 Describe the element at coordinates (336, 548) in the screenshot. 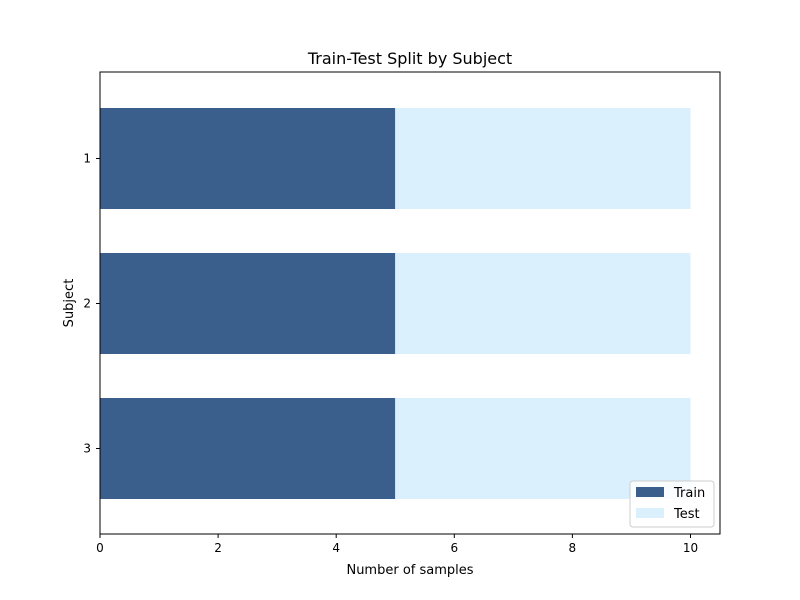

I see `x-tick-label: 4` at that location.